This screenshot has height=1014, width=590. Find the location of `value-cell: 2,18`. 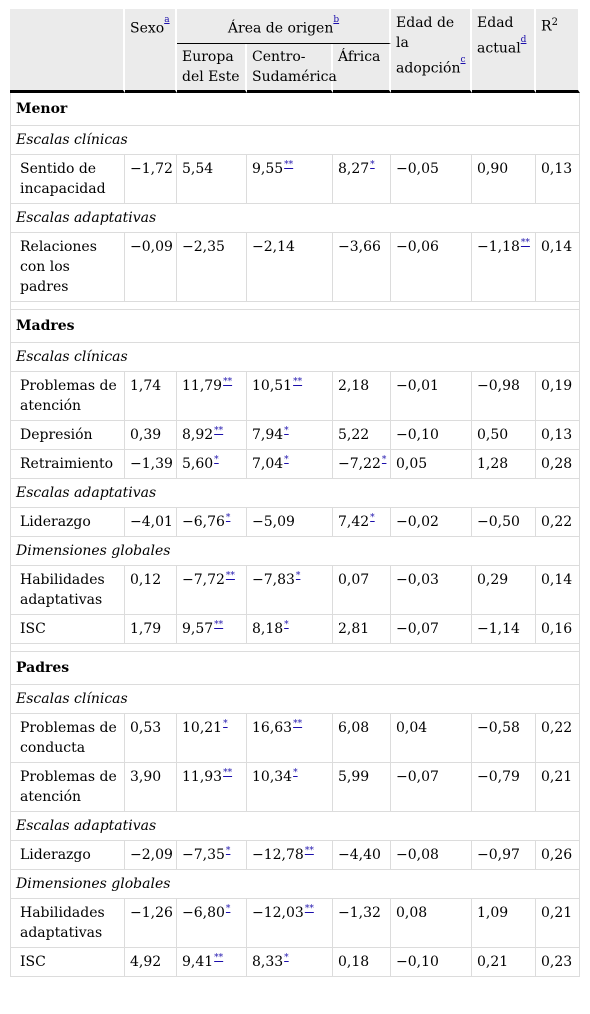

value-cell: 2,18 is located at coordinates (362, 396).